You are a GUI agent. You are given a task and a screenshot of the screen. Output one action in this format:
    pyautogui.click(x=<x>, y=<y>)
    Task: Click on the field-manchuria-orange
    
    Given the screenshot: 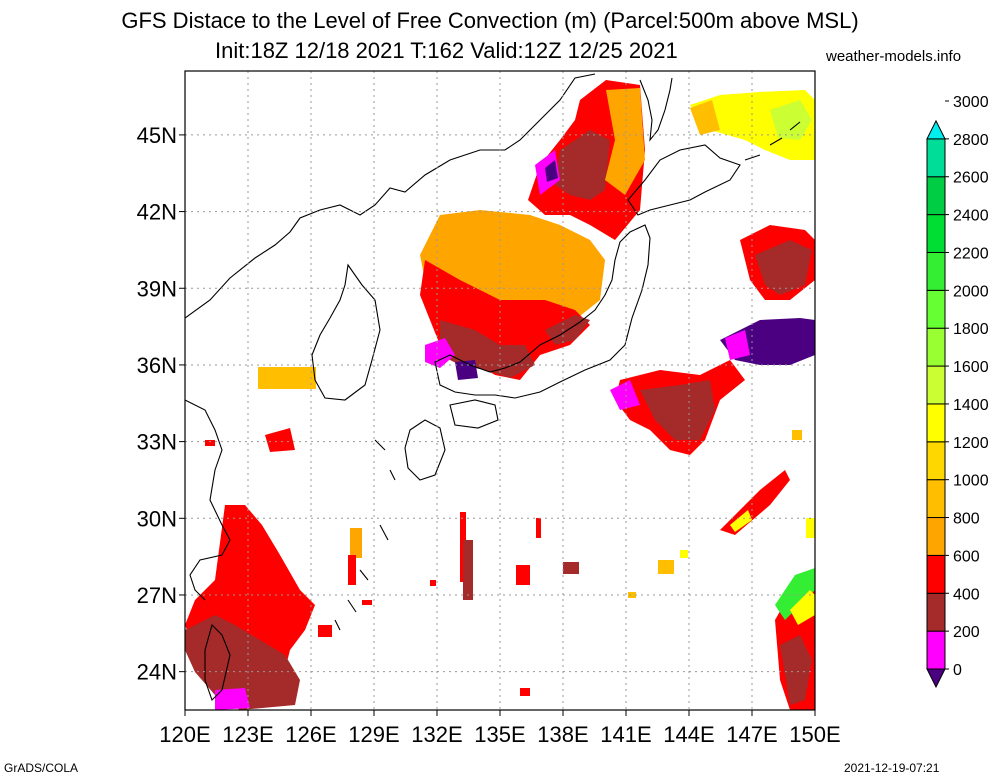 What is the action you would take?
    pyautogui.click(x=625, y=141)
    